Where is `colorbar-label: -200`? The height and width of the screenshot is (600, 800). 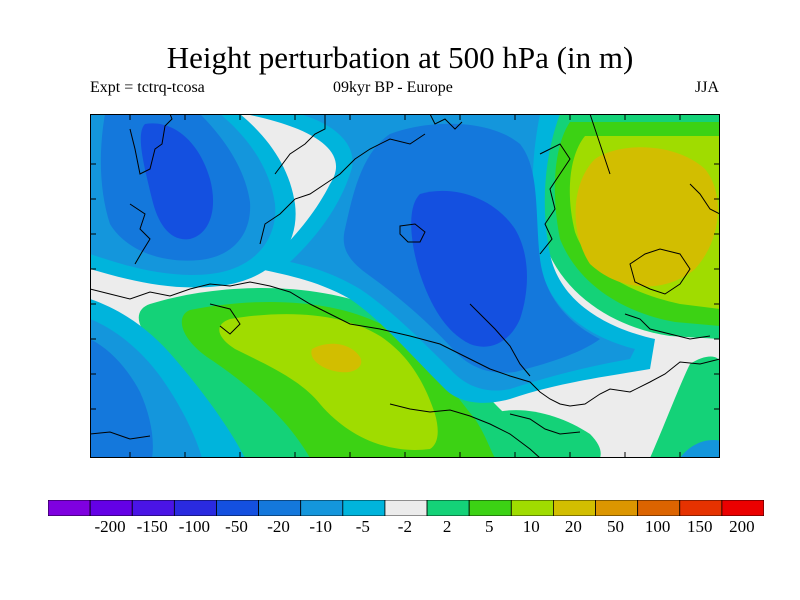 colorbar-label: -200 is located at coordinates (110, 526).